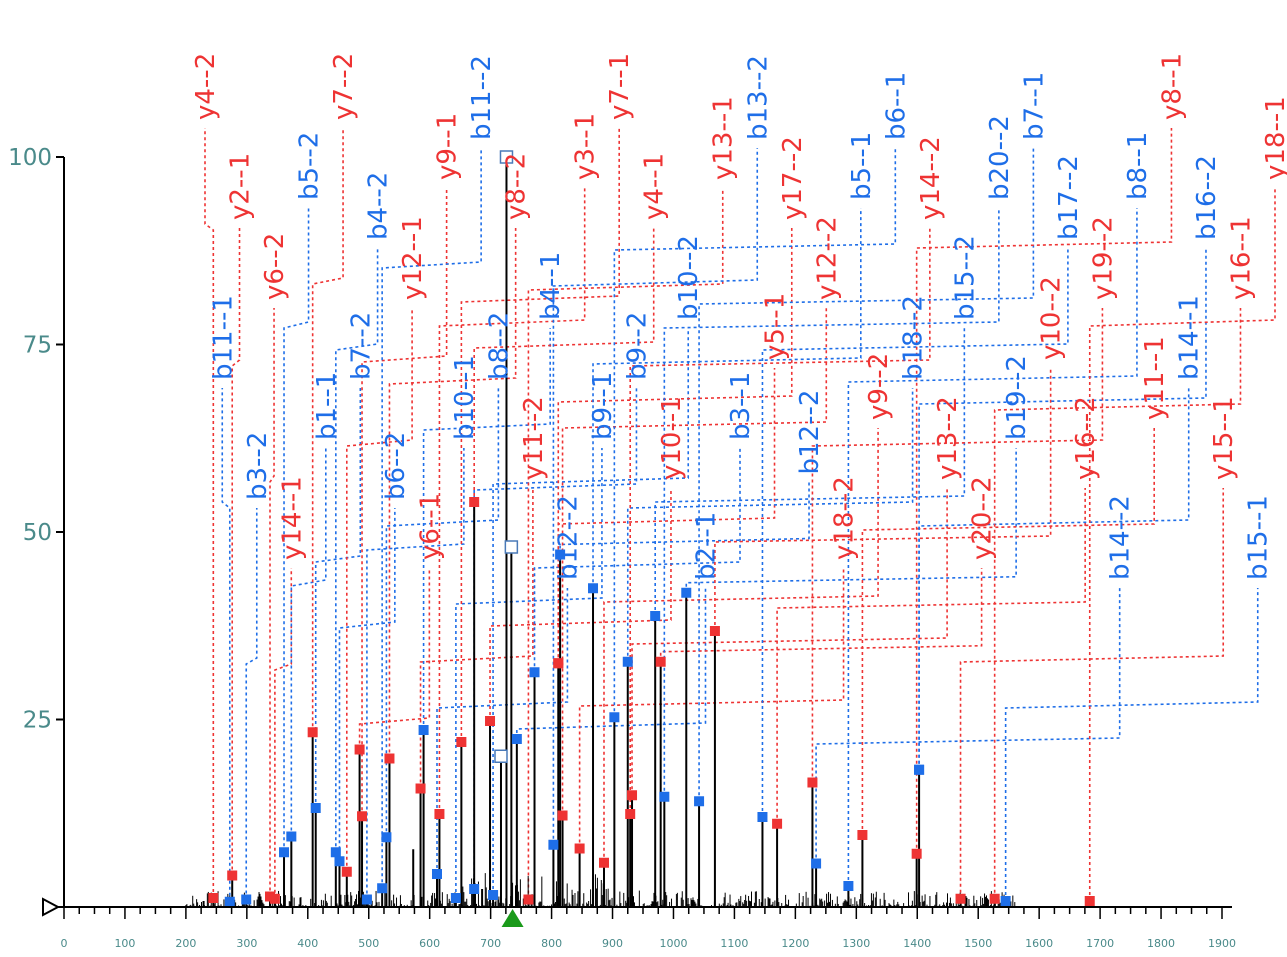 This screenshot has width=1287, height=957. What do you see at coordinates (30, 158) in the screenshot?
I see `y-tick-label: 100` at bounding box center [30, 158].